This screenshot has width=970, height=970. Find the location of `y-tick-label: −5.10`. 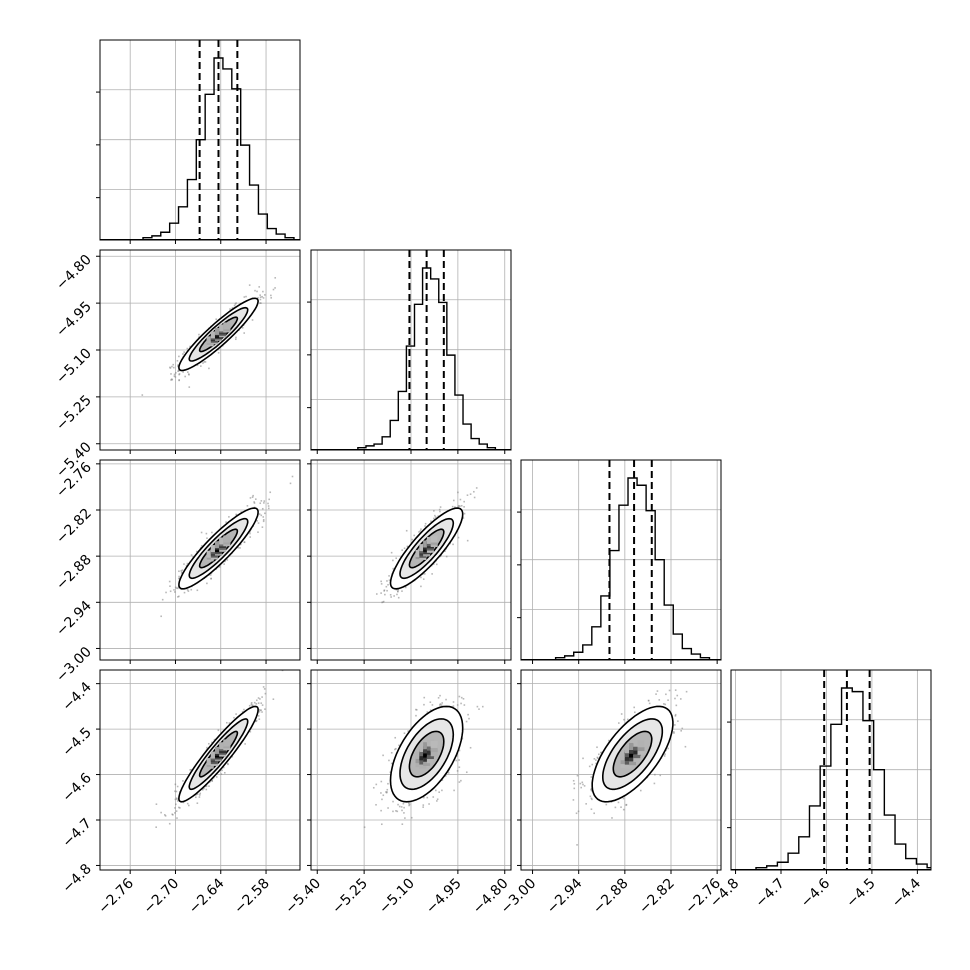

y-tick-label: −5.10 is located at coordinates (74, 367).